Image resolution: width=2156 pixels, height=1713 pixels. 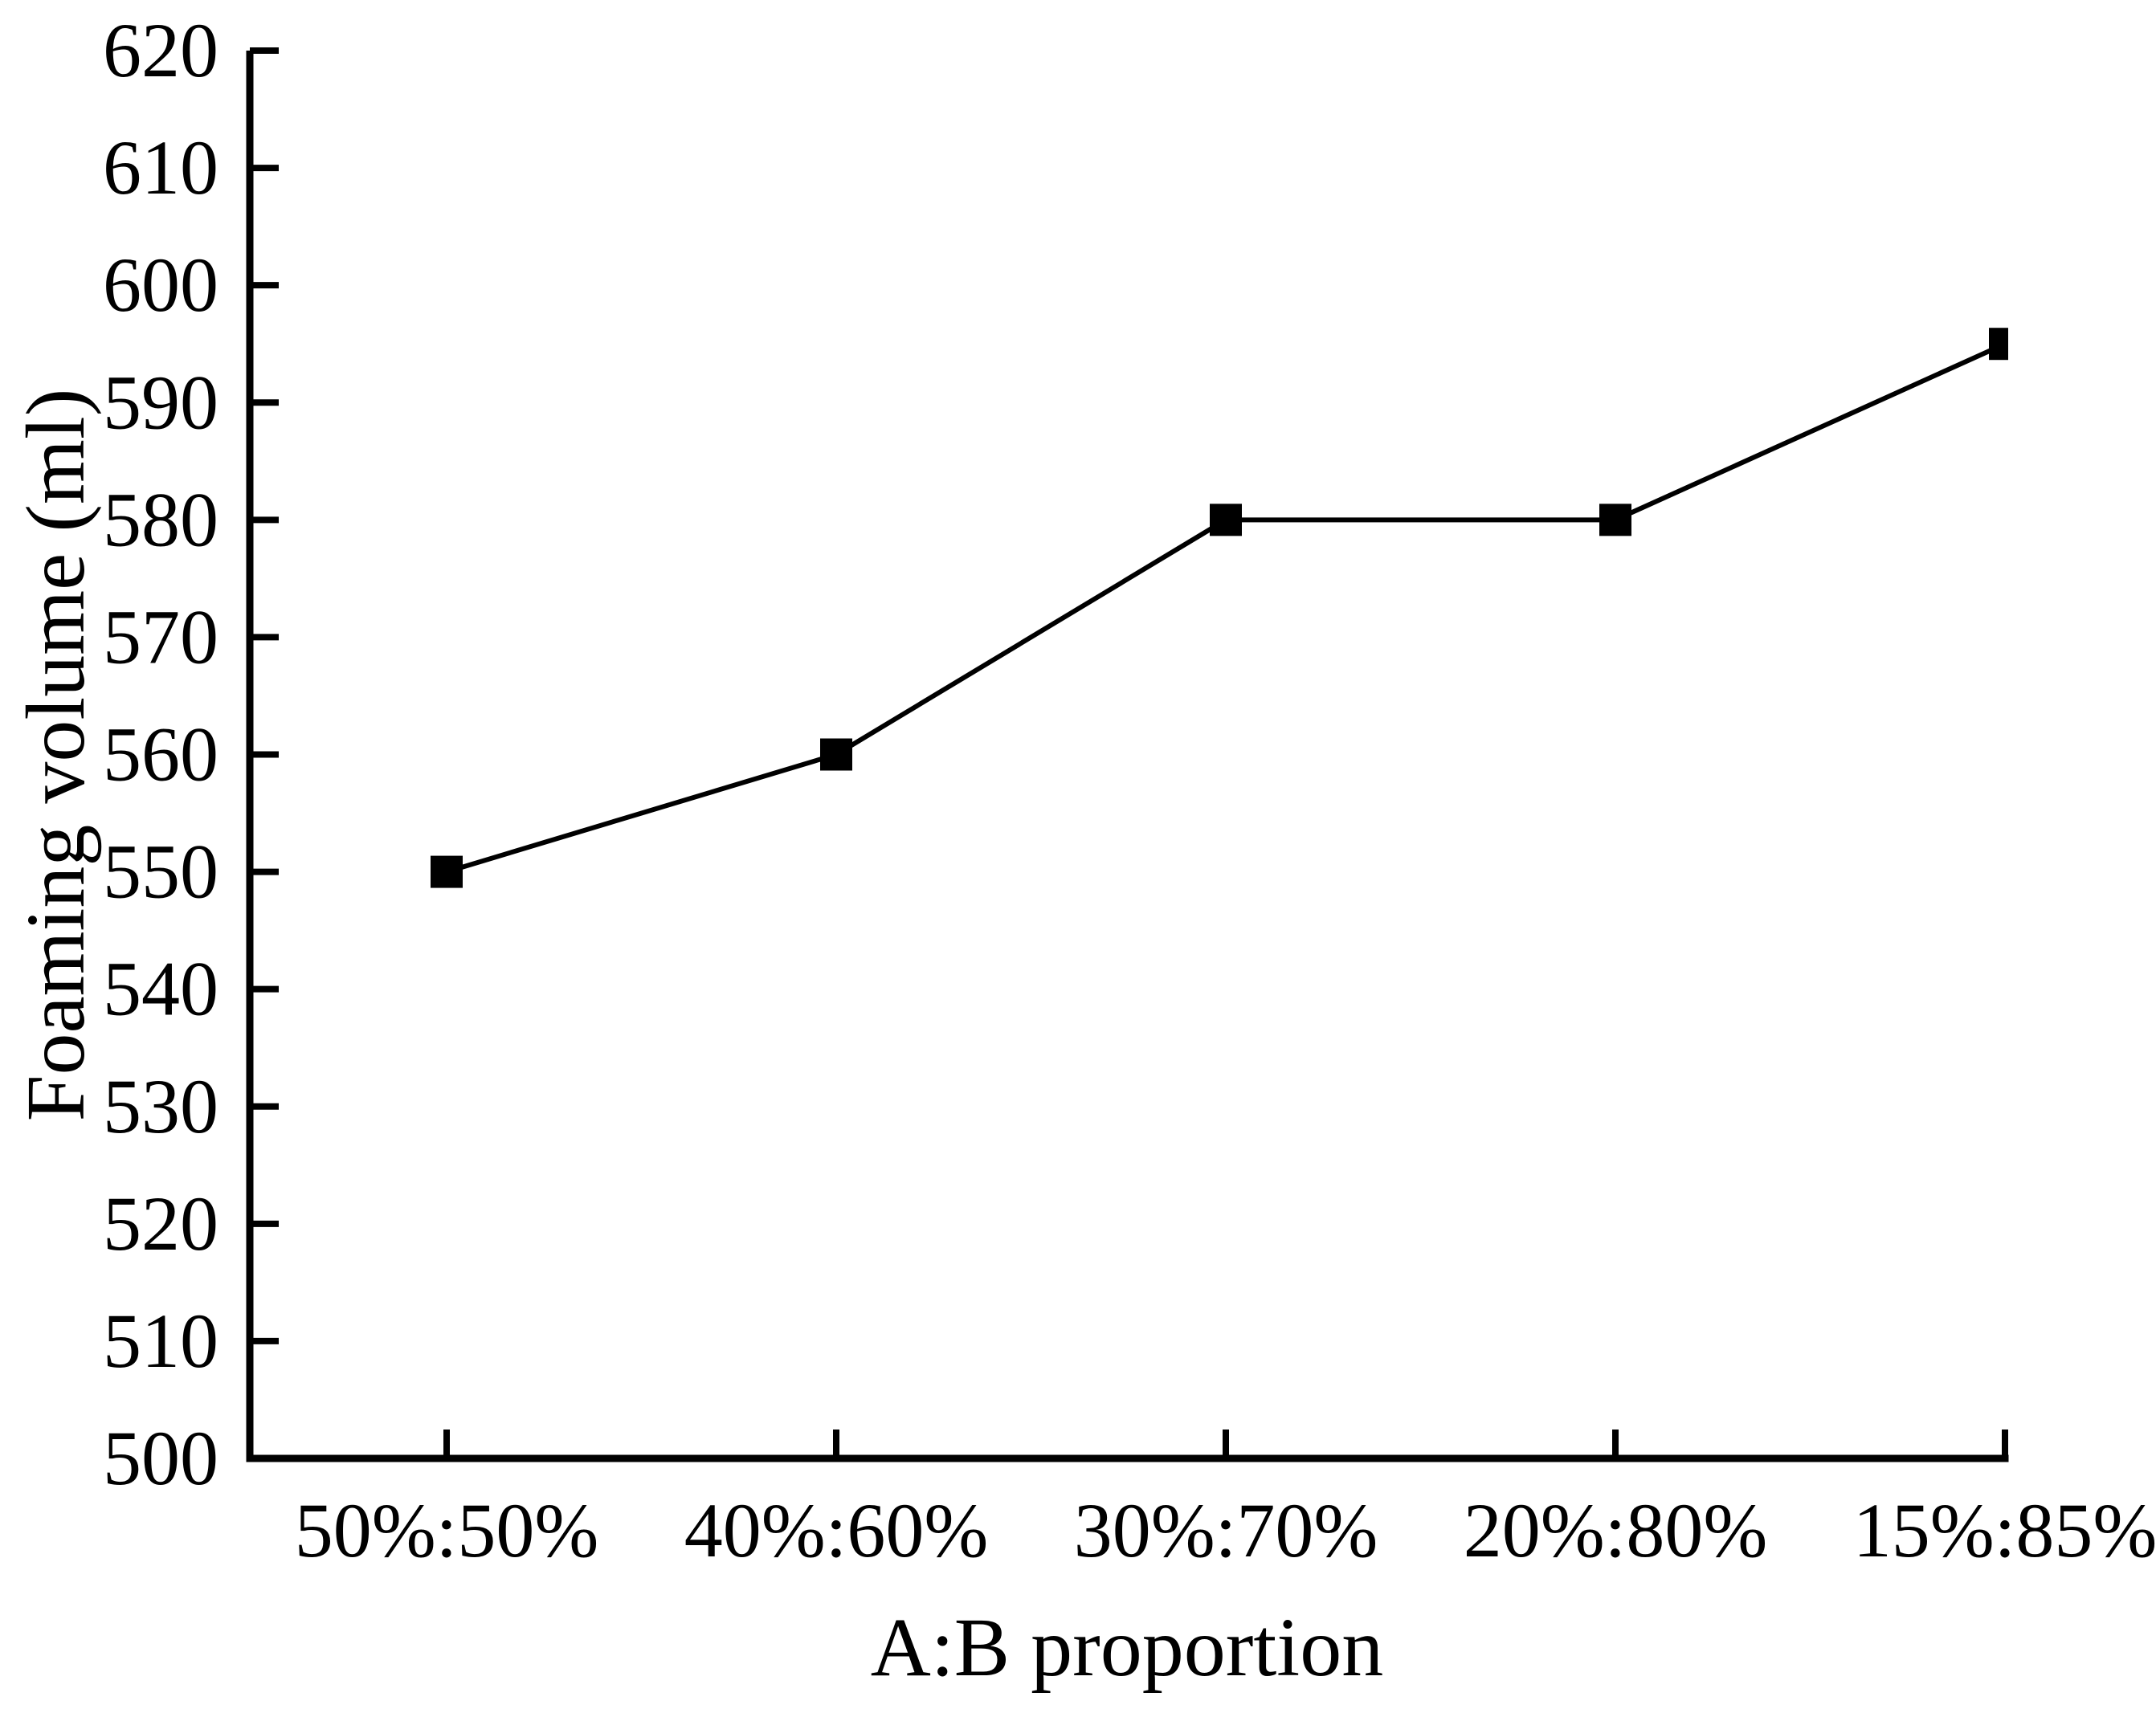 What do you see at coordinates (160, 285) in the screenshot?
I see `y-tick-label: 600` at bounding box center [160, 285].